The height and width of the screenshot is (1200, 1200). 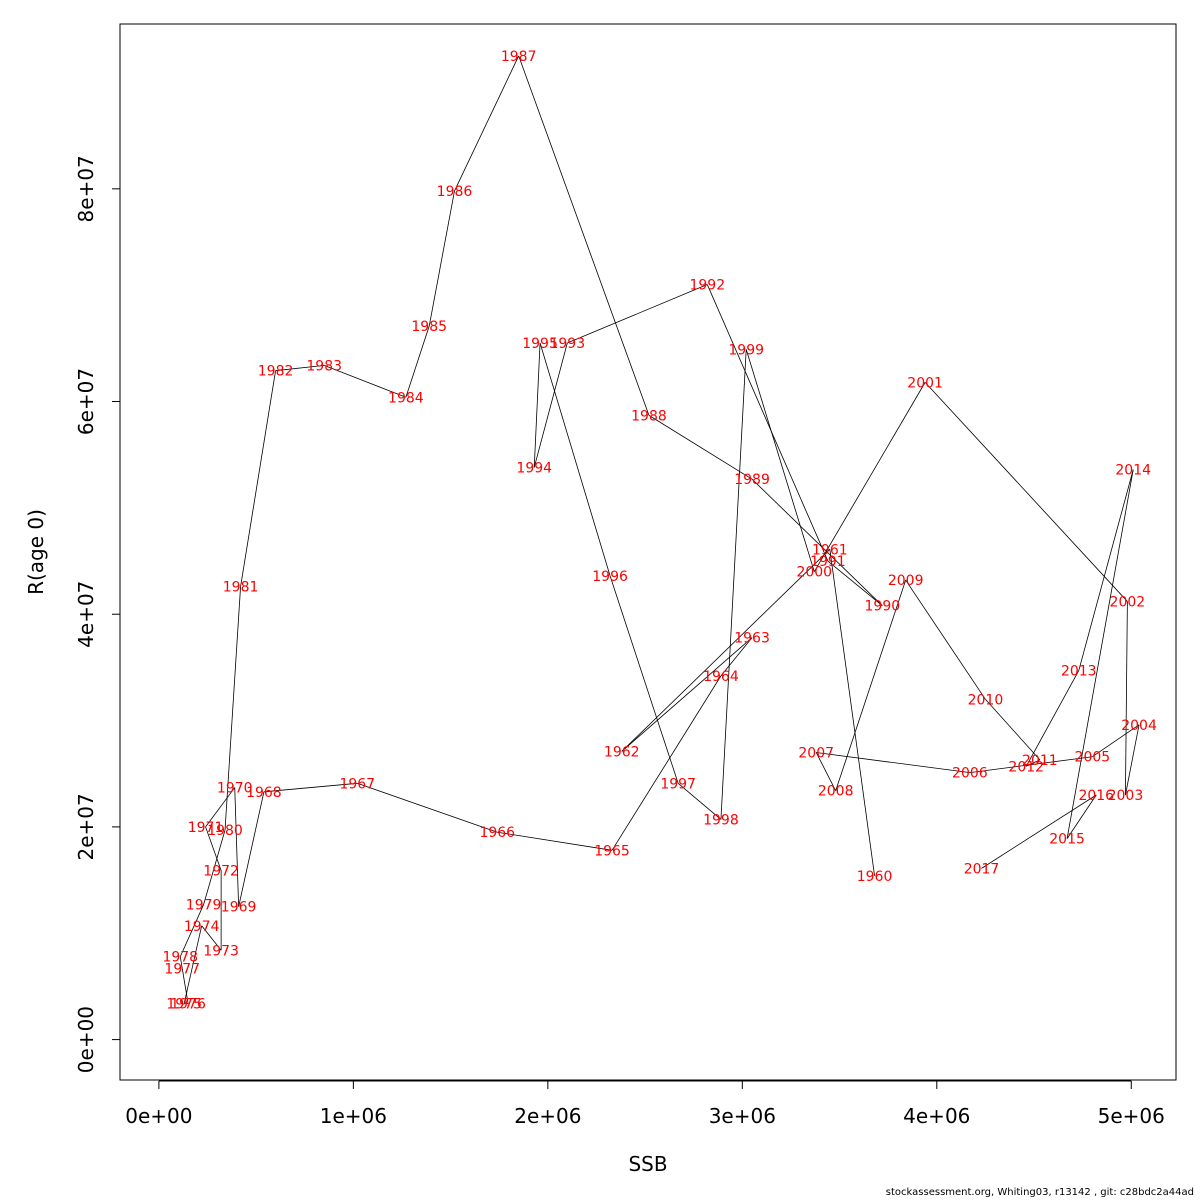 What do you see at coordinates (986, 700) in the screenshot?
I see `point-label-2010: 2010` at bounding box center [986, 700].